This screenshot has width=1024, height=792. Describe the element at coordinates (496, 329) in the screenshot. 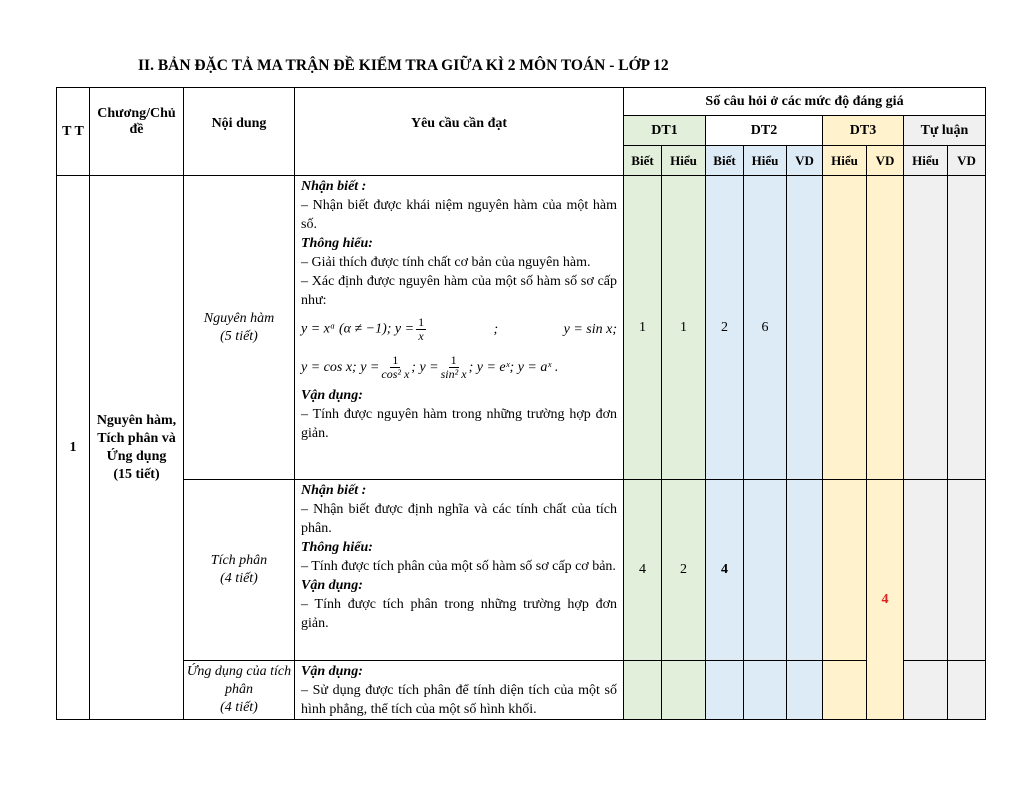

I see `formula: ;` at that location.